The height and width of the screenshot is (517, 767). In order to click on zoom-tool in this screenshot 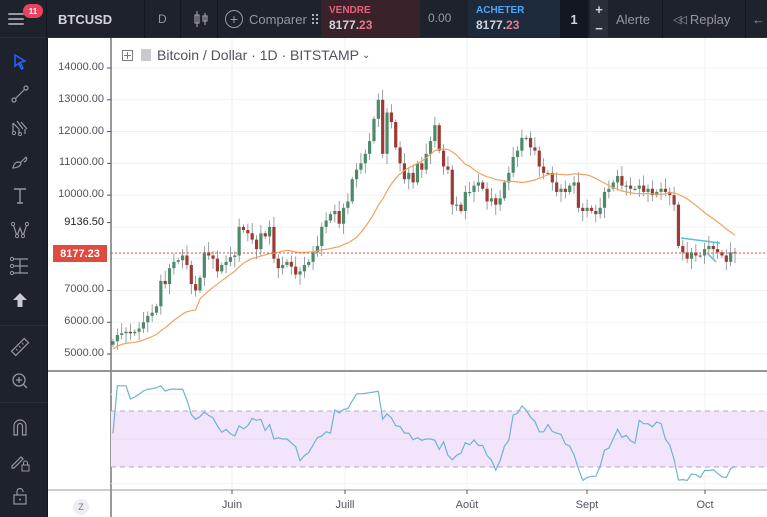, I will do `click(20, 381)`.